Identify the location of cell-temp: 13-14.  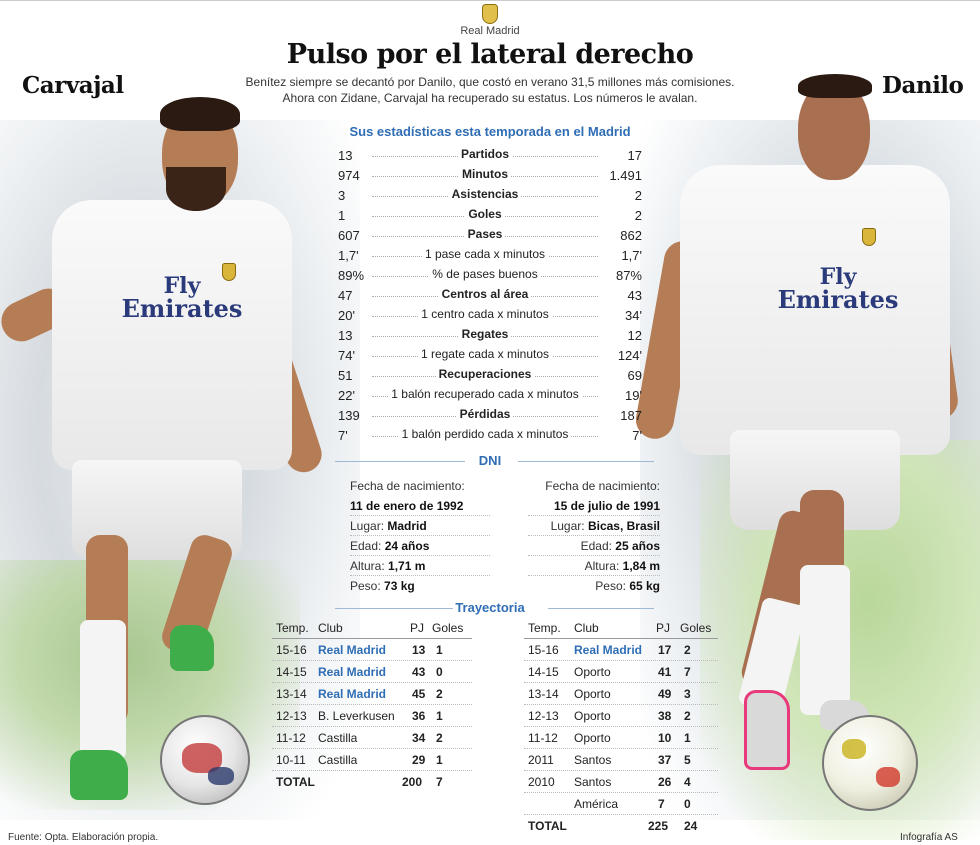
(291, 694).